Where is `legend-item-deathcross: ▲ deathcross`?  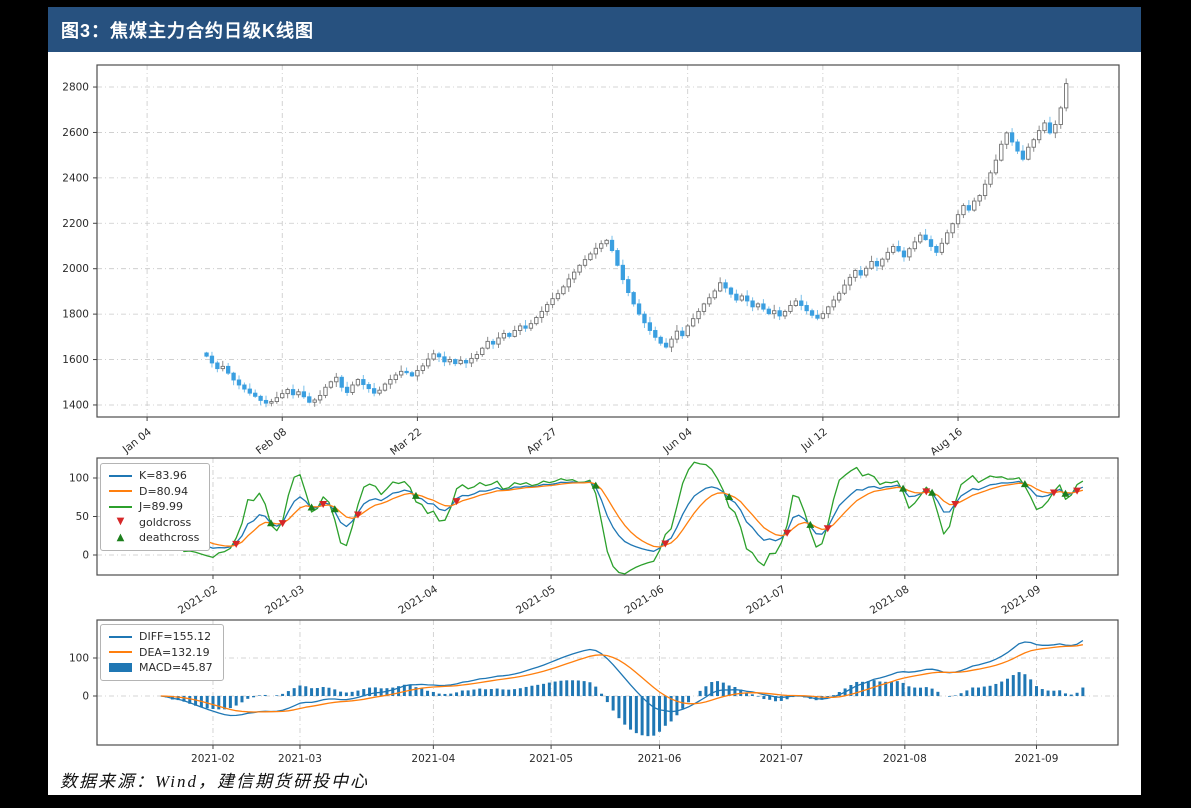 legend-item-deathcross: ▲ deathcross is located at coordinates (154, 538).